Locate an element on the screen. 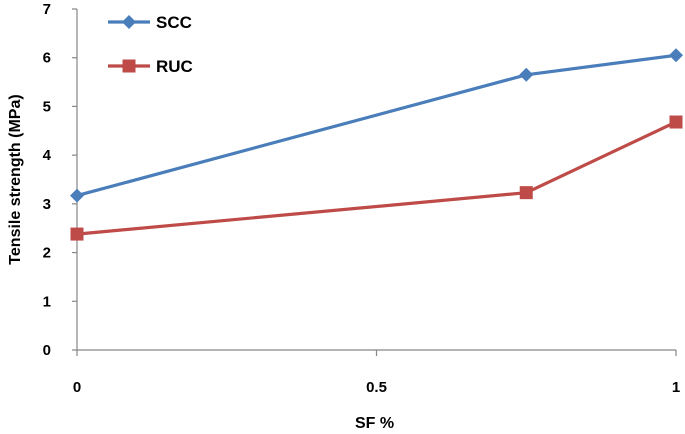 The height and width of the screenshot is (434, 685). y-tick-label: 4 is located at coordinates (47, 155).